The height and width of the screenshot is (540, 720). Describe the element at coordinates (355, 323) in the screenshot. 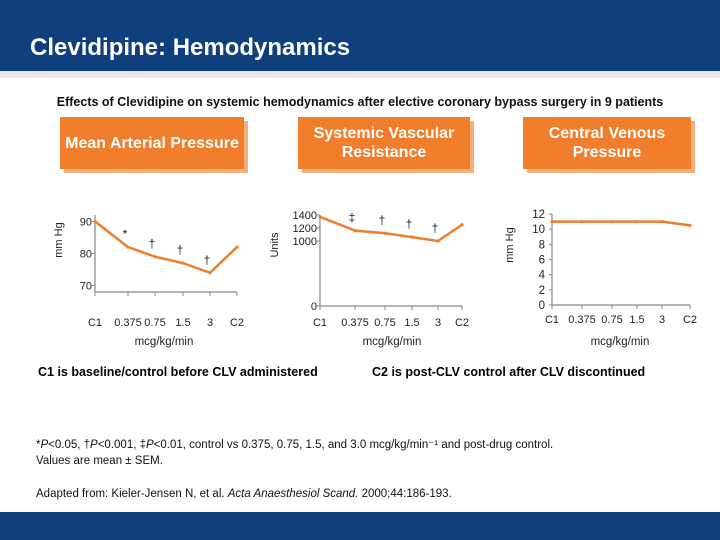

I see `svr-x-tick-label: 0.375` at that location.